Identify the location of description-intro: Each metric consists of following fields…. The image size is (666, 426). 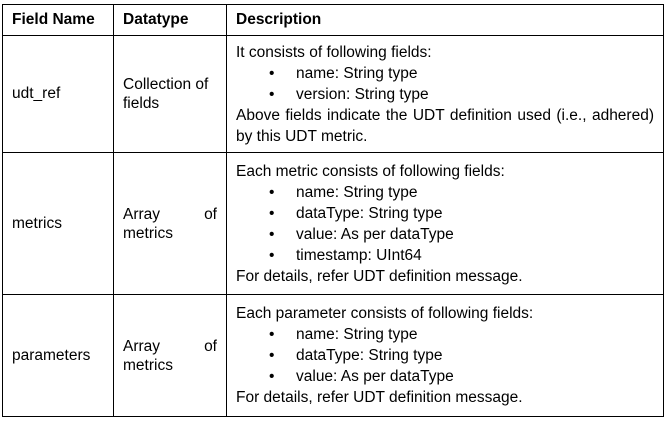
(370, 171).